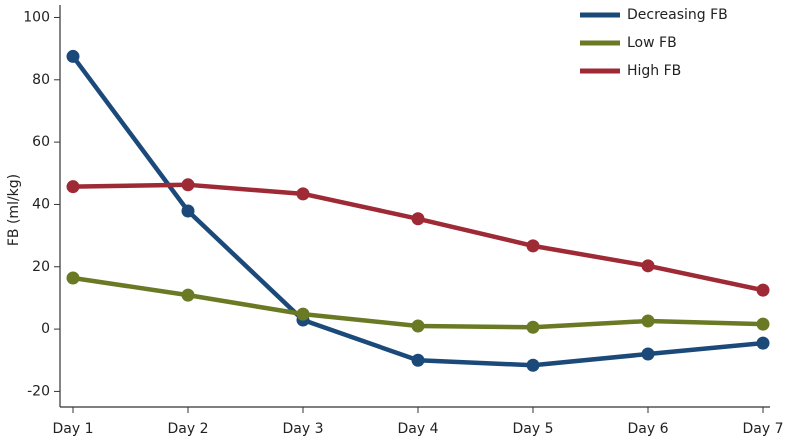 Image resolution: width=787 pixels, height=445 pixels. Describe the element at coordinates (41, 142) in the screenshot. I see `y-tick-label: 60` at that location.